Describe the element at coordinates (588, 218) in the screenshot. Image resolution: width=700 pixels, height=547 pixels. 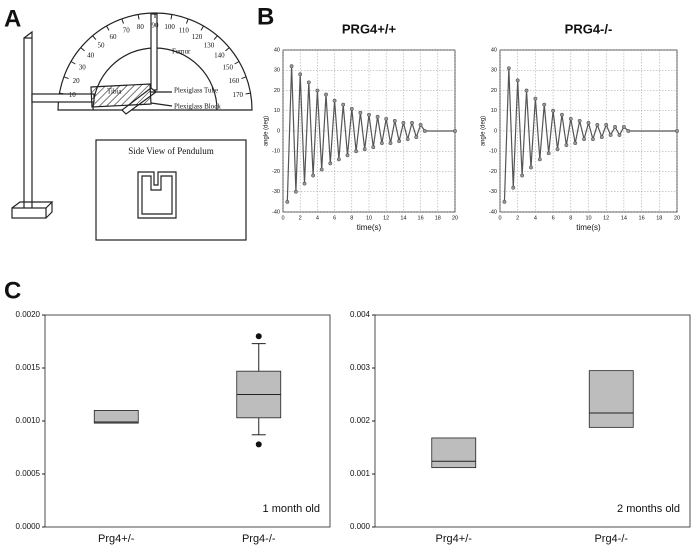
I see `x-tick-label: 10` at that location.